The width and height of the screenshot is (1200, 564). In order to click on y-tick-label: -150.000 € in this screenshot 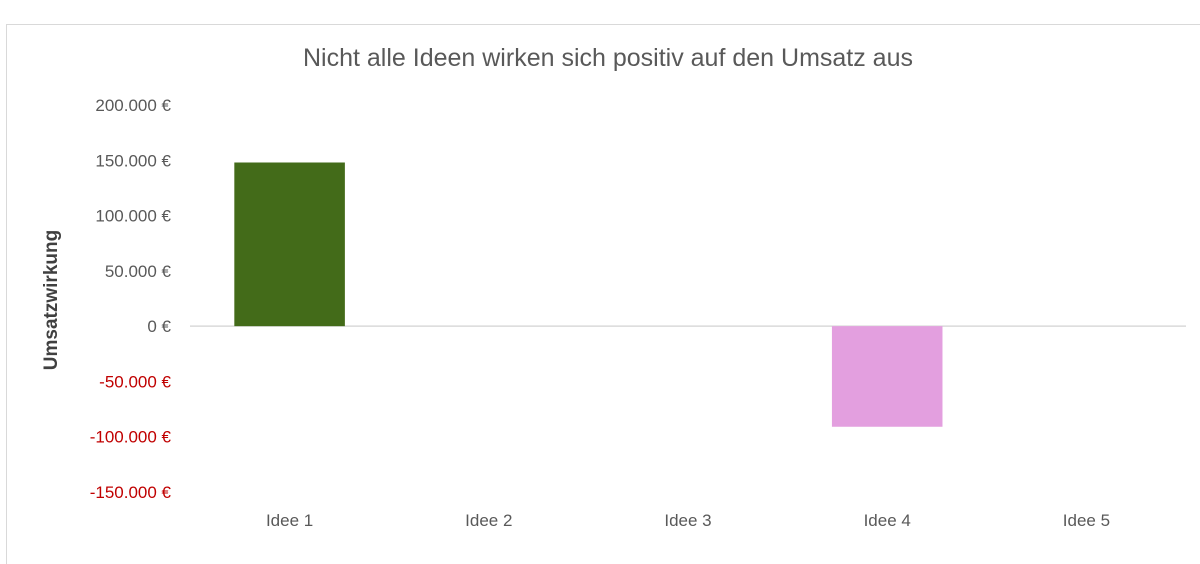, I will do `click(131, 492)`.